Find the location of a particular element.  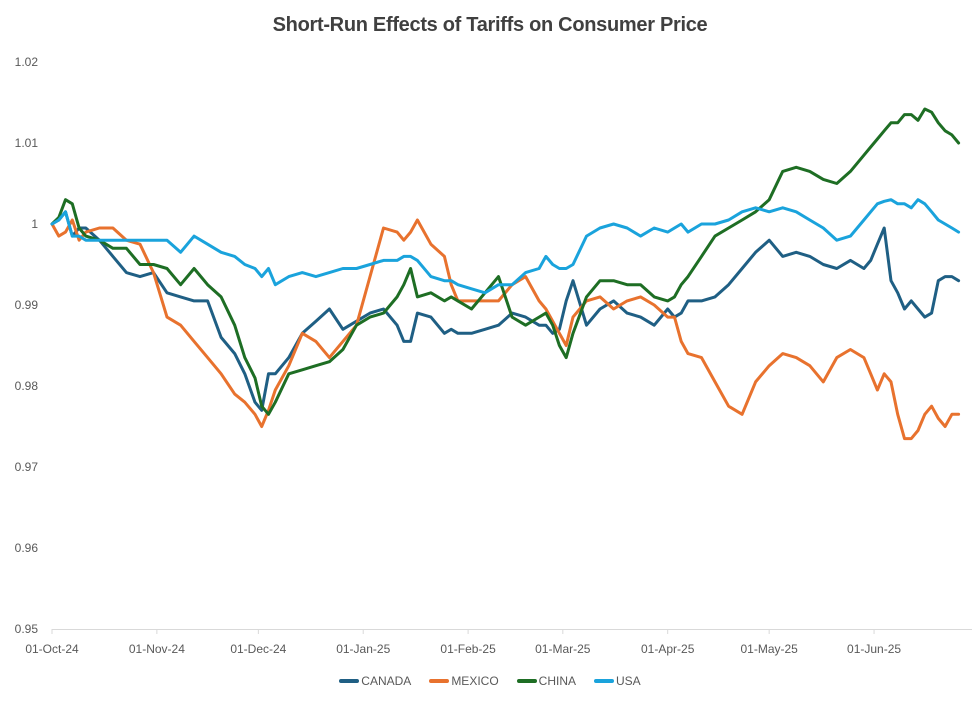

series-line-usa is located at coordinates (505, 246).